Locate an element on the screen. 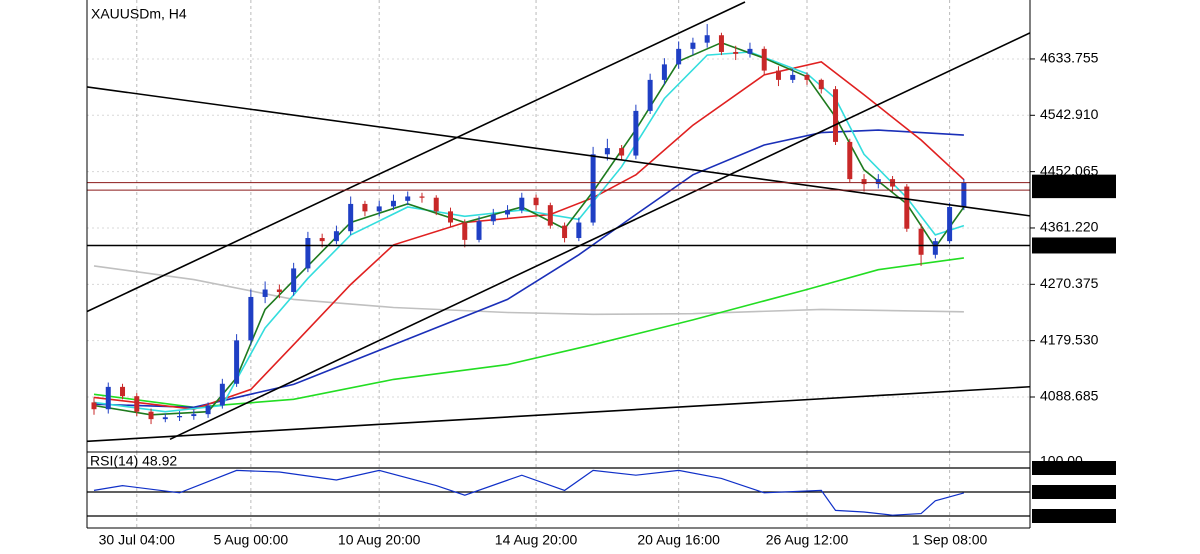 Image resolution: width=1200 pixels, height=554 pixels. rsi-panel is located at coordinates (558, 490).